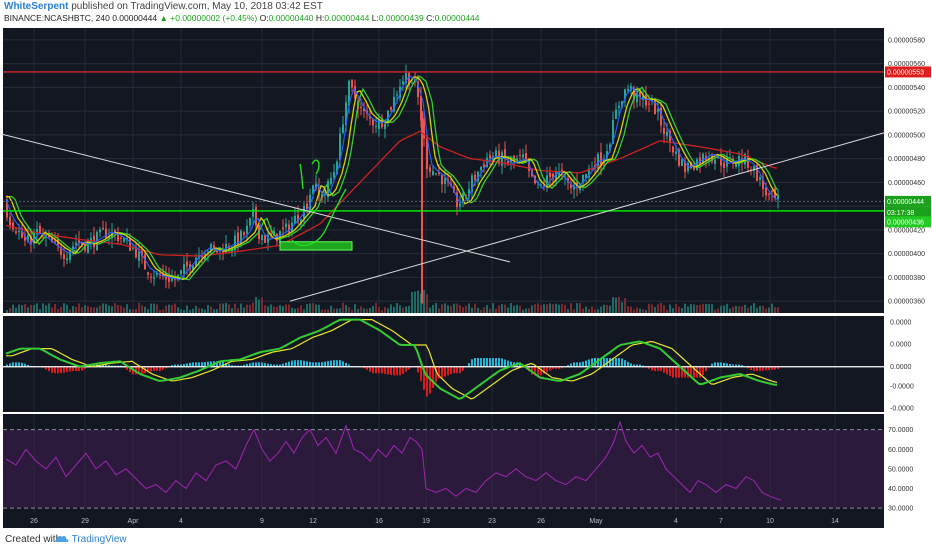 Image resolution: width=932 pixels, height=550 pixels. I want to click on change-value: +0.00000002 (+0.45%), so click(214, 18).